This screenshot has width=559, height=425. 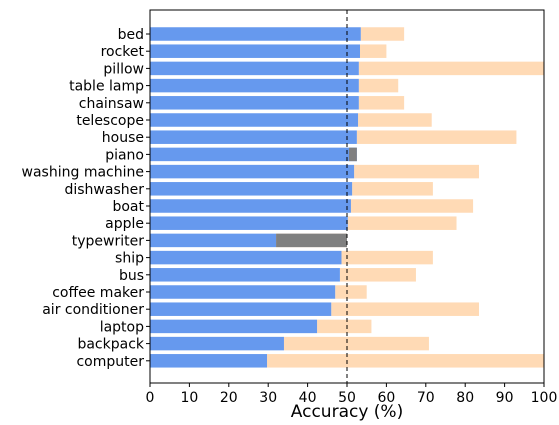 I want to click on bar-secondary-chainsaw, so click(x=381, y=103).